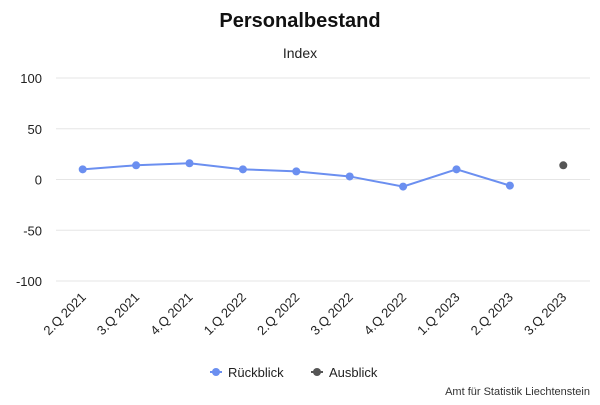  What do you see at coordinates (171, 314) in the screenshot?
I see `x-tick-label: 4.Q 2021` at bounding box center [171, 314].